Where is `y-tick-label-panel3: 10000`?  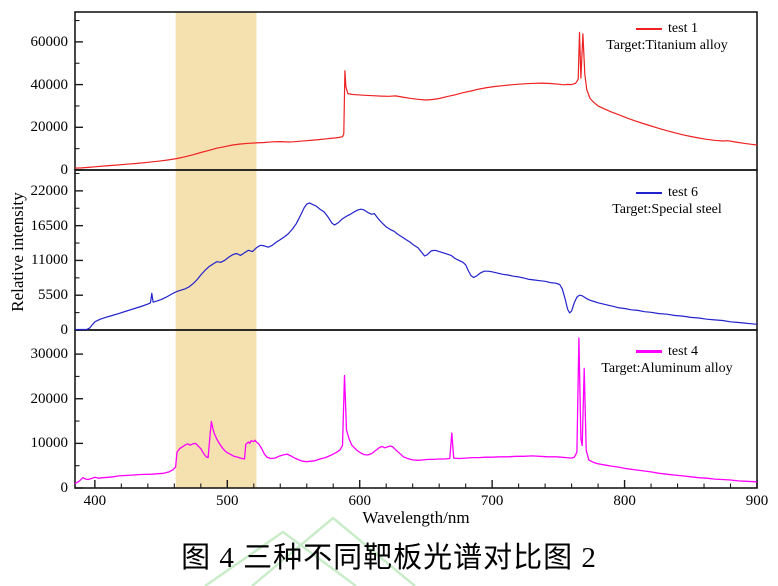
y-tick-label-panel3: 10000 is located at coordinates (49, 443).